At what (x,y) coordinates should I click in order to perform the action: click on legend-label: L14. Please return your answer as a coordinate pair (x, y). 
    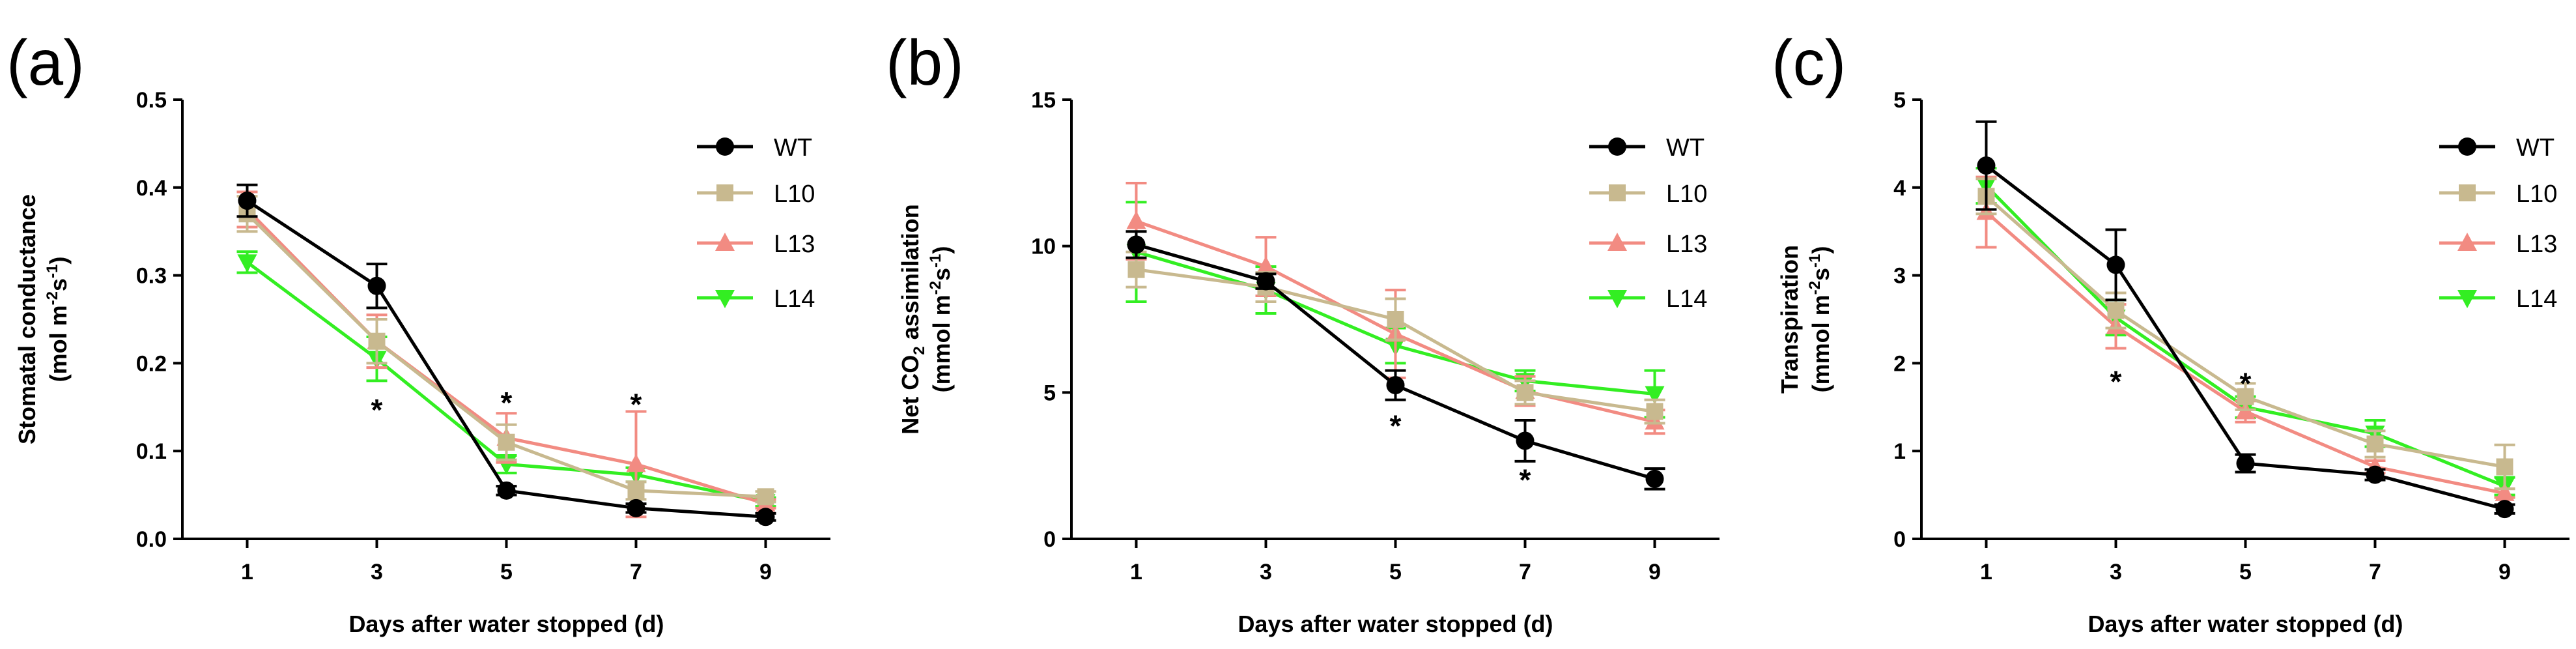
    Looking at the image, I should click on (2536, 299).